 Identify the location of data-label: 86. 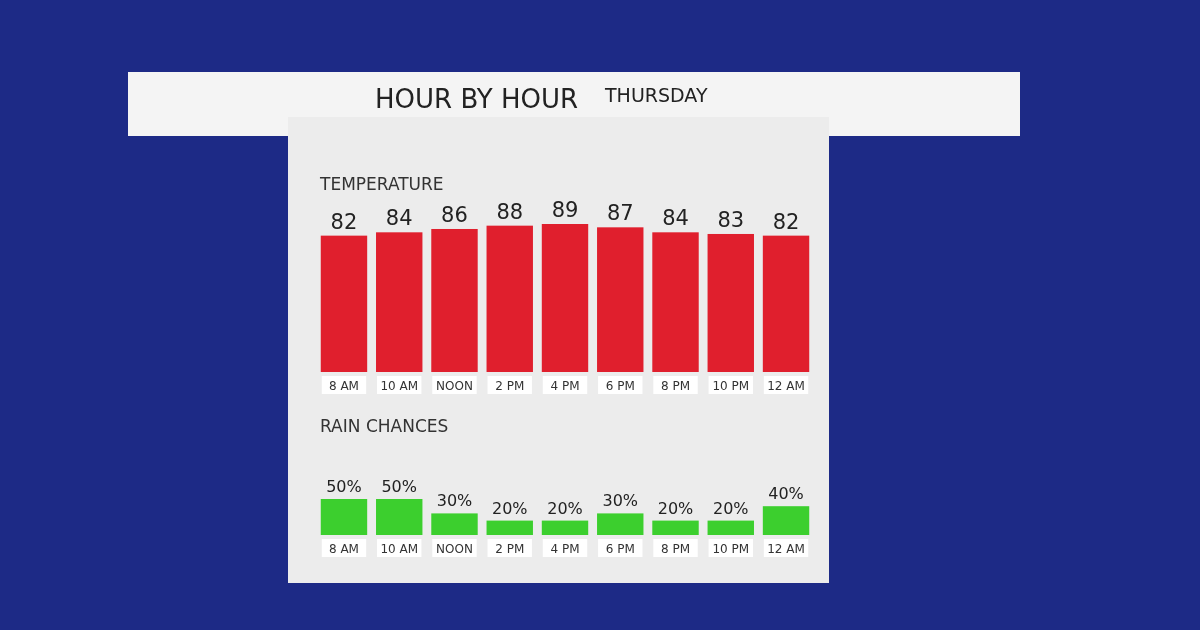
(454, 214).